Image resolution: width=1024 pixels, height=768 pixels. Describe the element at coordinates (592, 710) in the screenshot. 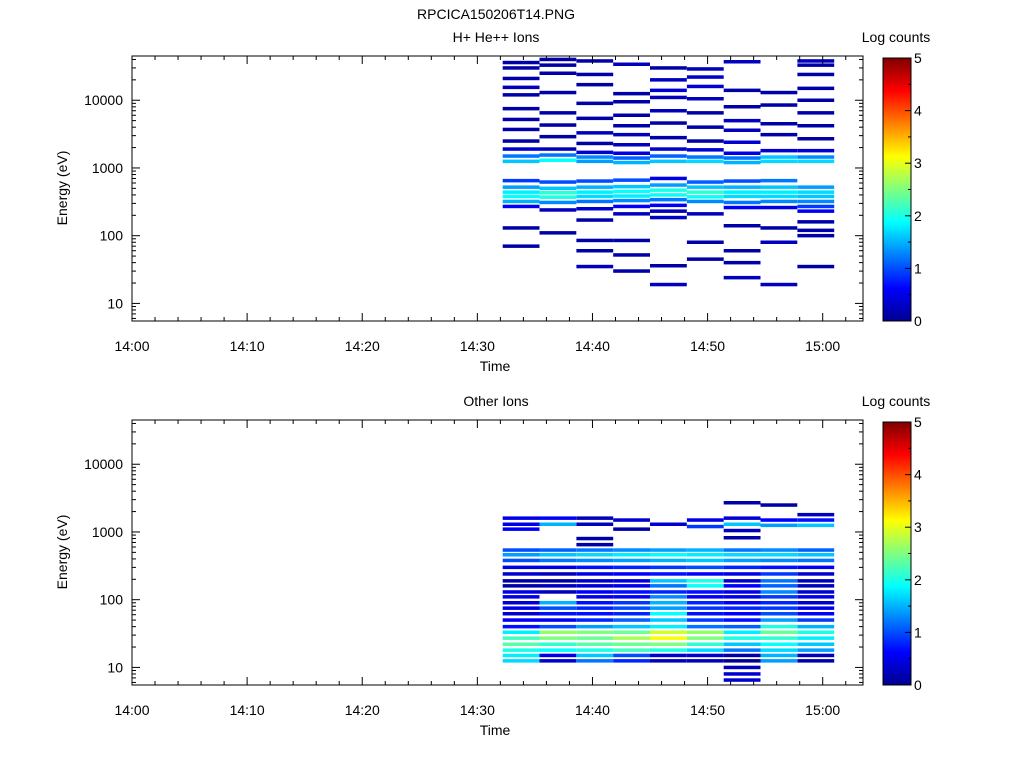

I see `x-tick-label: 14:40` at that location.